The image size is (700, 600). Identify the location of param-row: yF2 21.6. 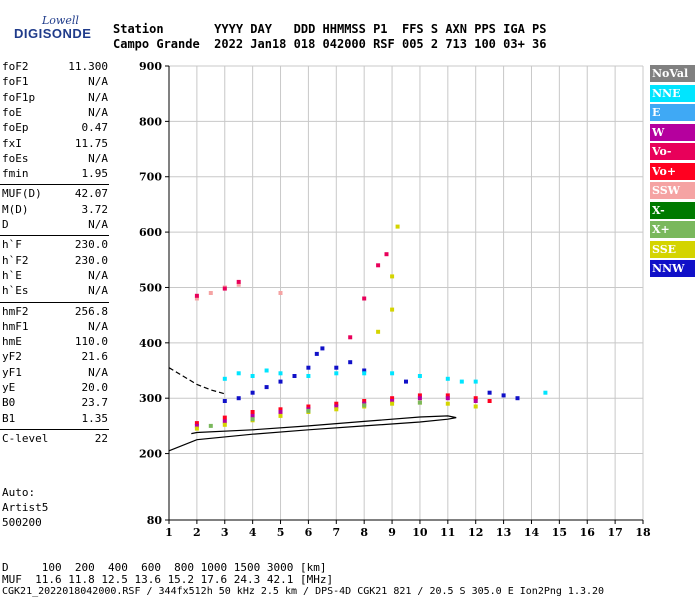
(55, 357).